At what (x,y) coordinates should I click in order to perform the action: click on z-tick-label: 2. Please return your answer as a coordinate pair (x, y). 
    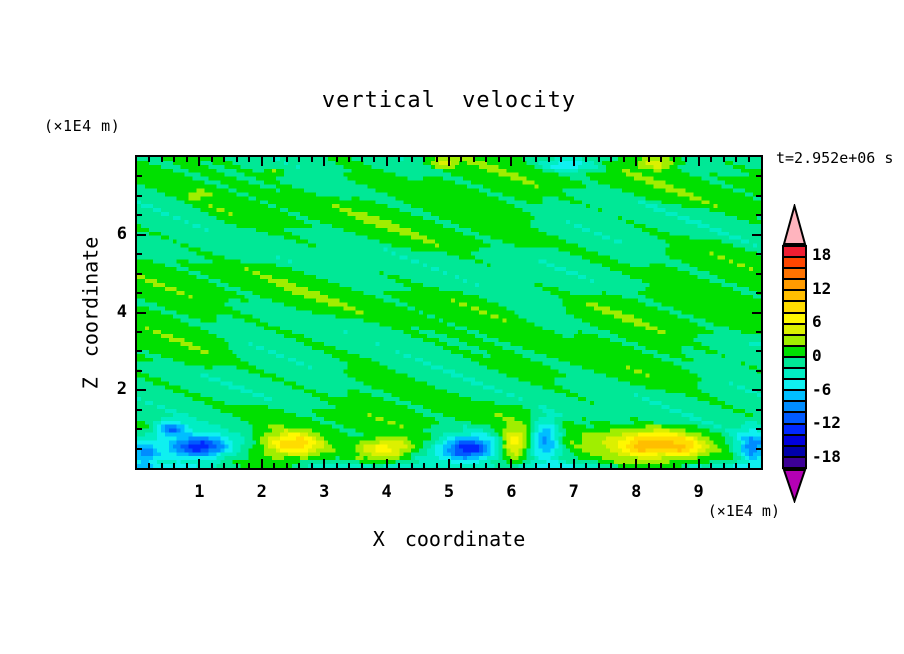
    Looking at the image, I should click on (121, 389).